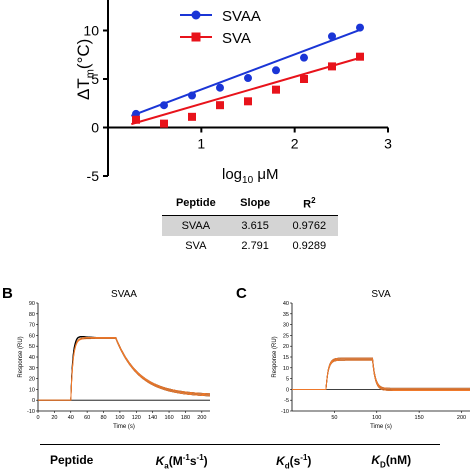 This screenshot has width=474, height=474. Describe the element at coordinates (201, 418) in the screenshot. I see `x-tick-label: 200` at that location.